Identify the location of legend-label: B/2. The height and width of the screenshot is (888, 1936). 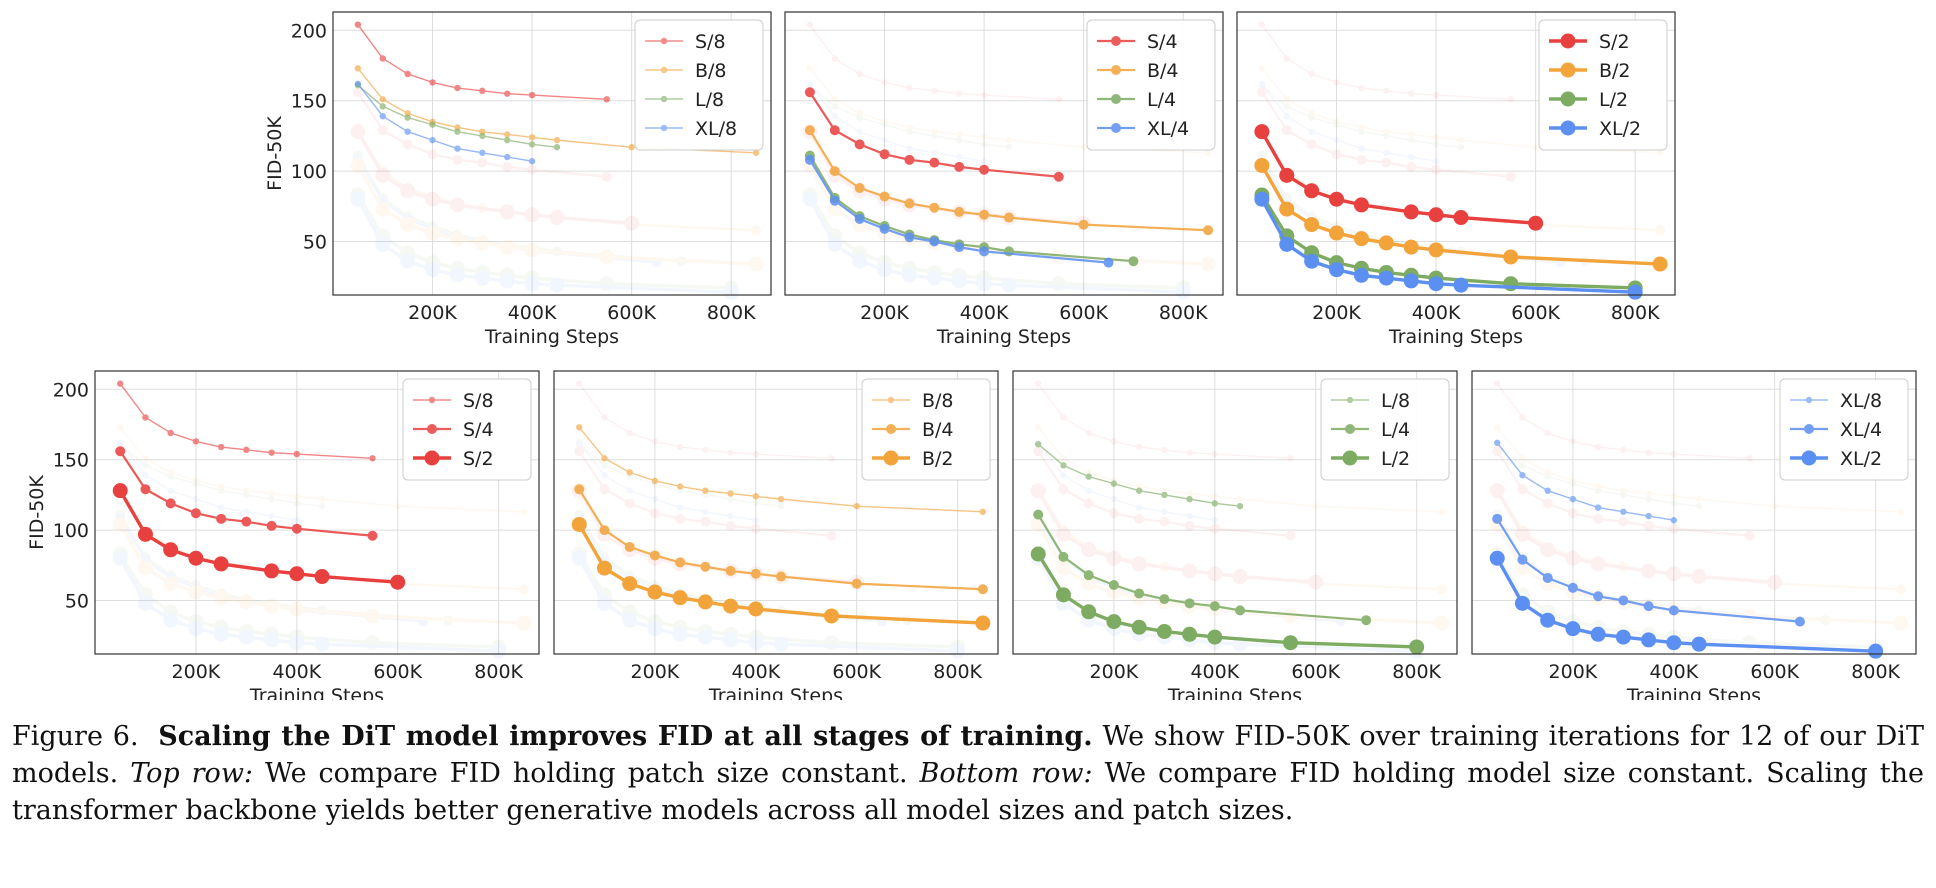
(1615, 71).